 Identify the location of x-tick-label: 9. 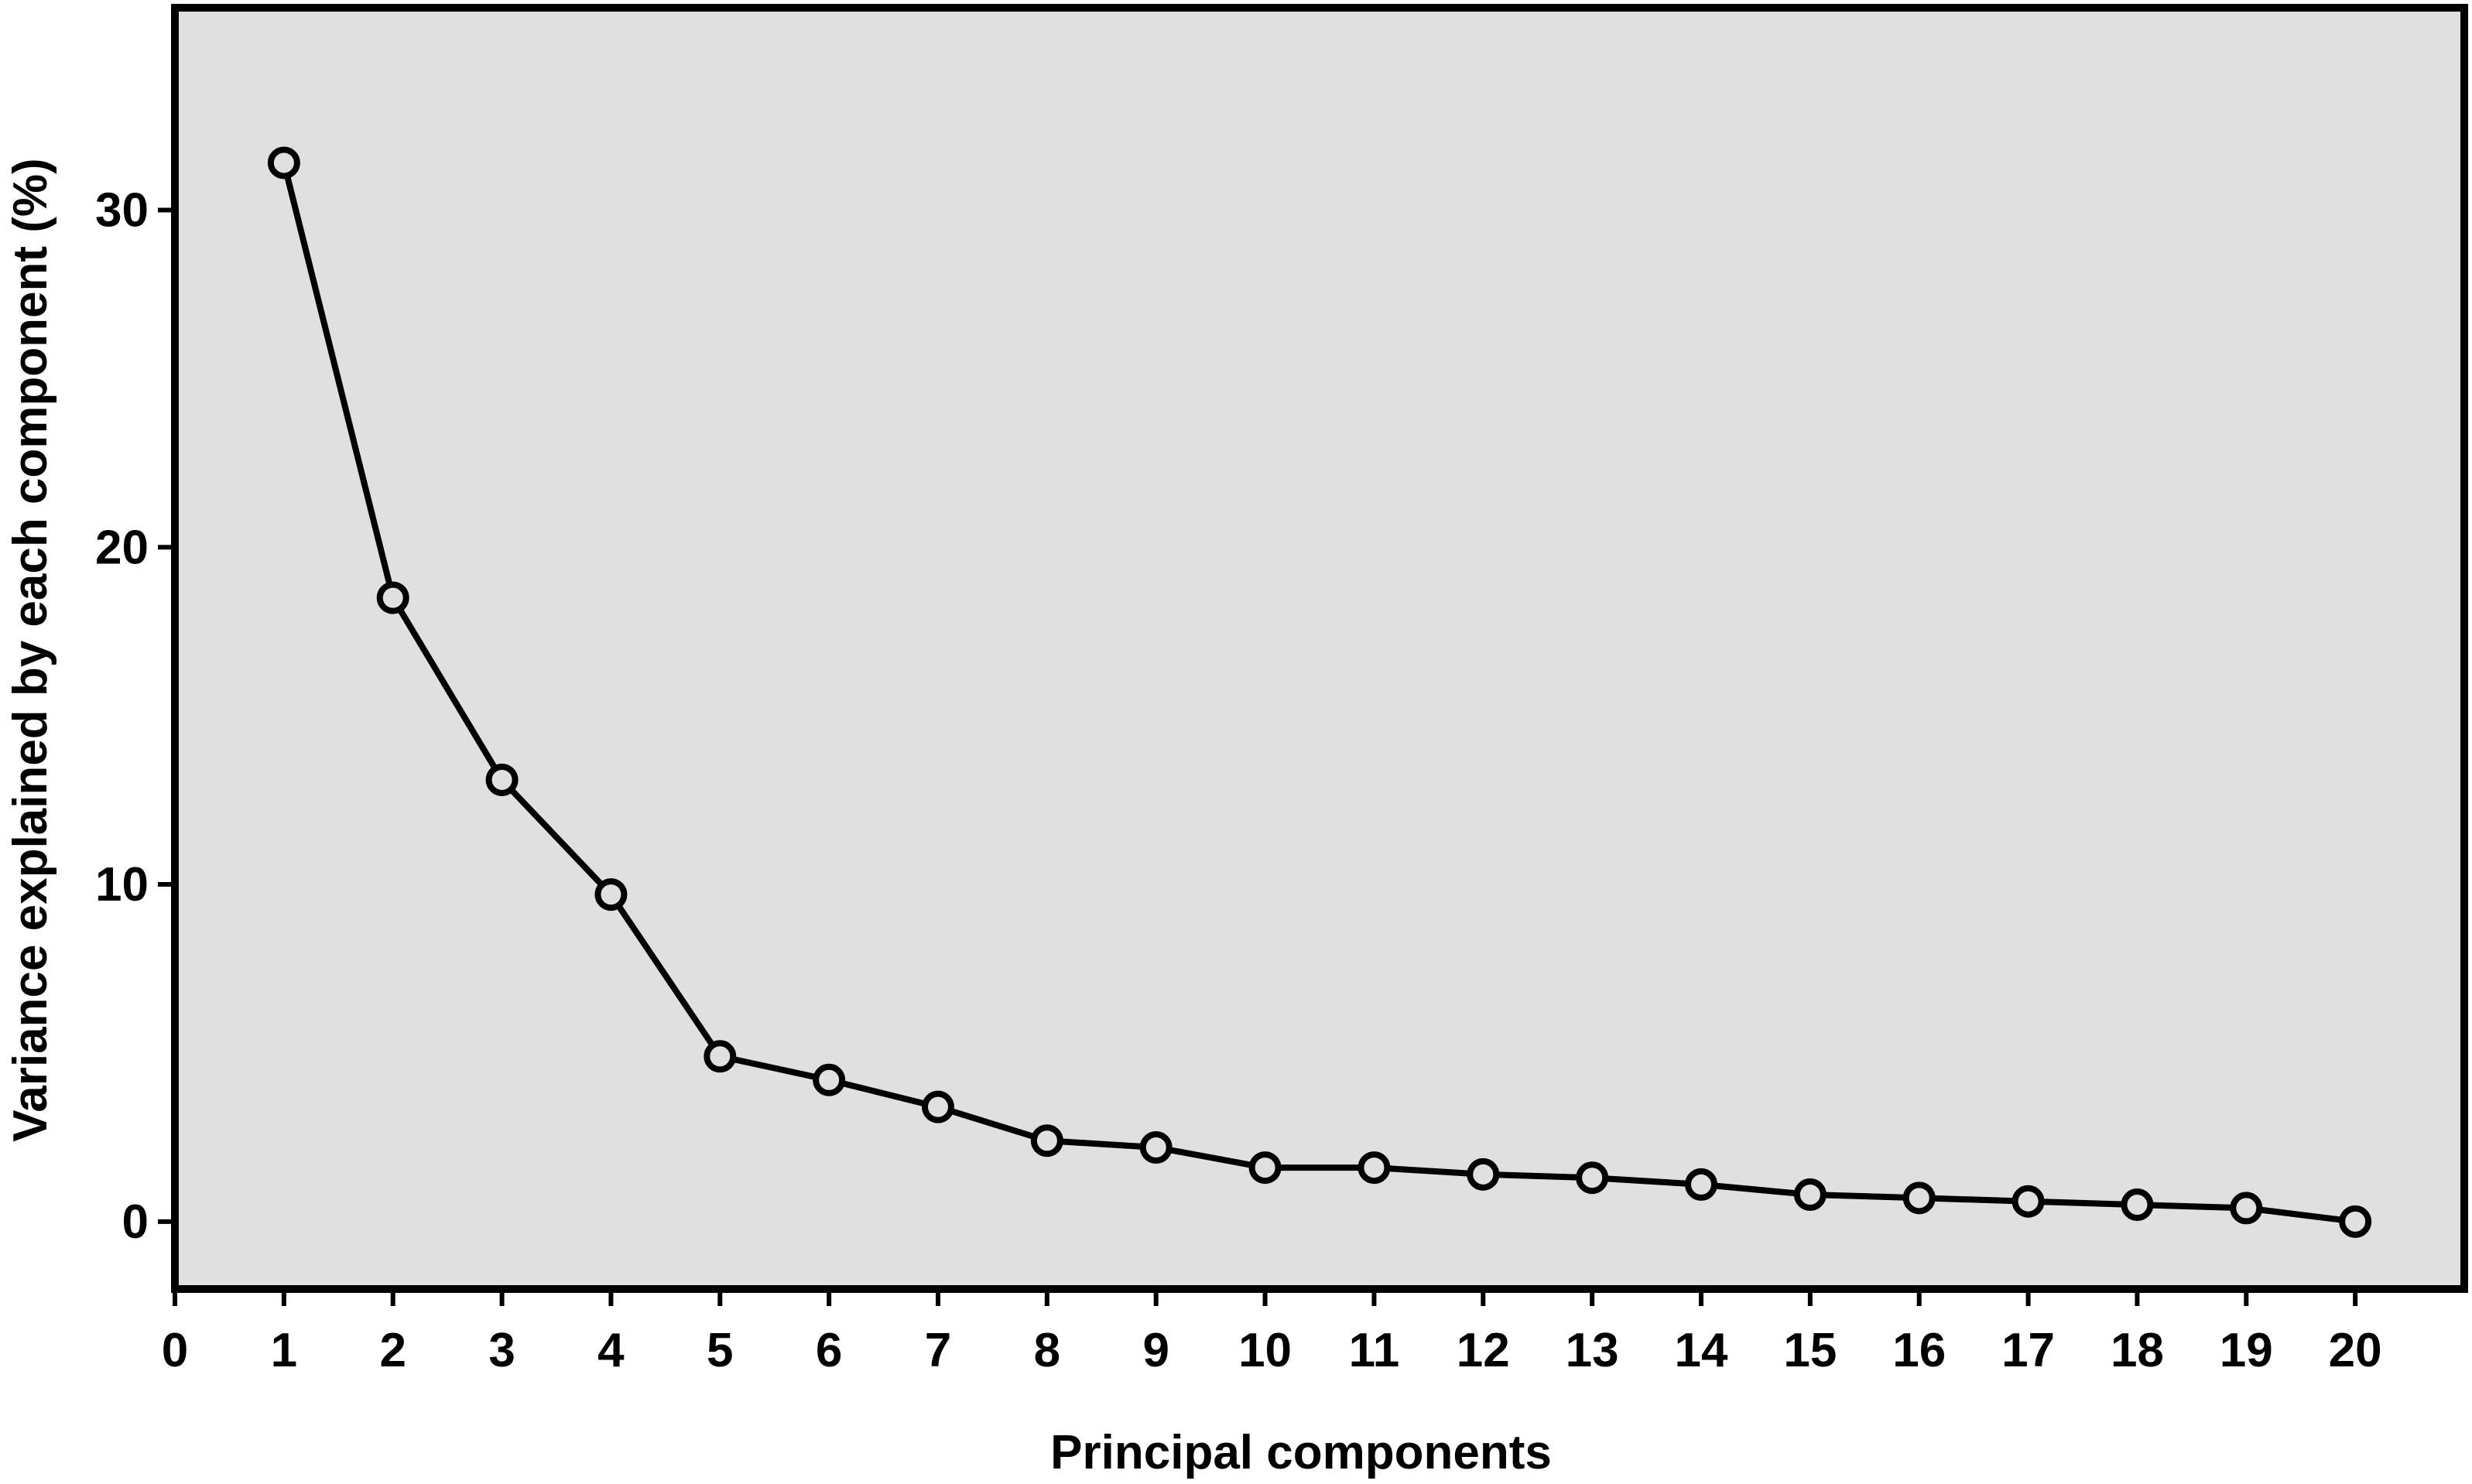
(1155, 1350).